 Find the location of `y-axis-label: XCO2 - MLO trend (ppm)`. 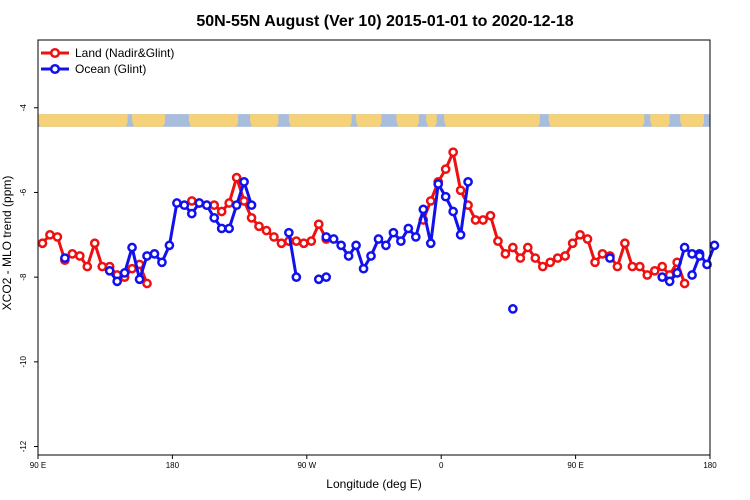

y-axis-label: XCO2 - MLO trend (ppm) is located at coordinates (7, 243).